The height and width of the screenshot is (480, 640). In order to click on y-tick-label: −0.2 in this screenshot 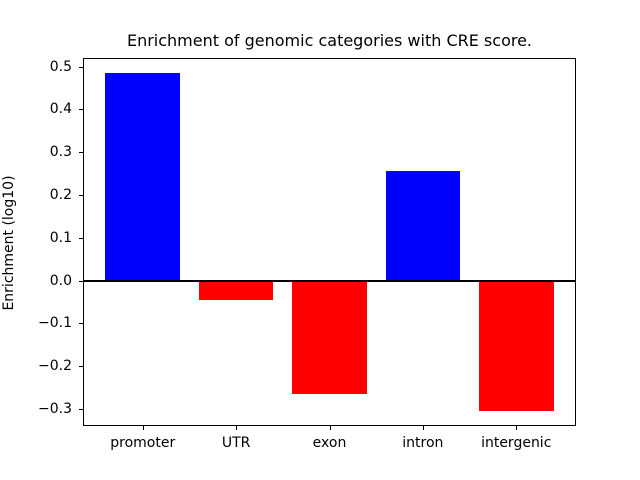, I will do `click(55, 366)`.